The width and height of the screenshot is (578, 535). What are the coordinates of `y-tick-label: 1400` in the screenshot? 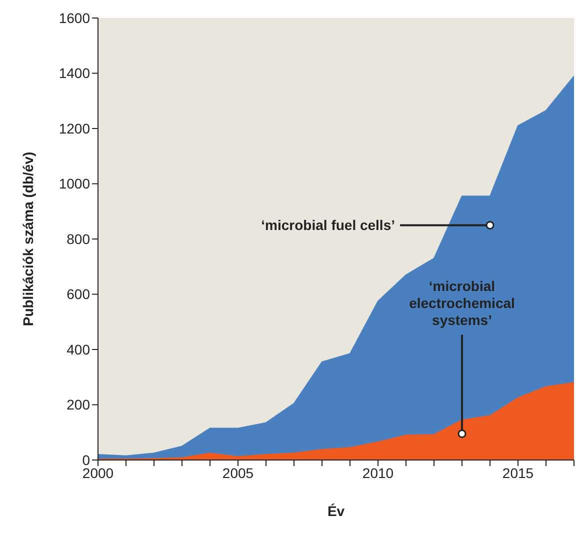 It's located at (74, 73).